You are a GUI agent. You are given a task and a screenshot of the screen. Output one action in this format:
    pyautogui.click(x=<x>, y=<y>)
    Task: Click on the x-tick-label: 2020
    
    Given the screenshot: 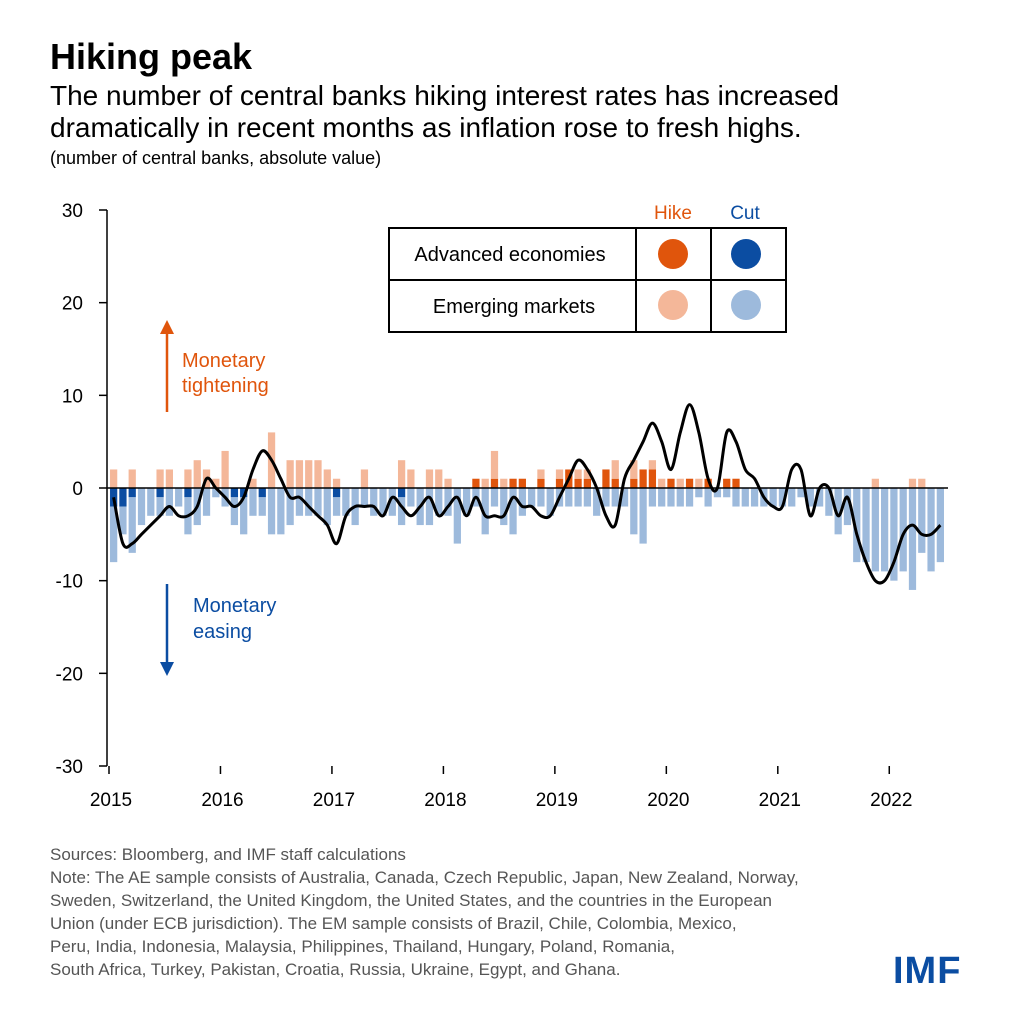 What is the action you would take?
    pyautogui.click(x=668, y=800)
    